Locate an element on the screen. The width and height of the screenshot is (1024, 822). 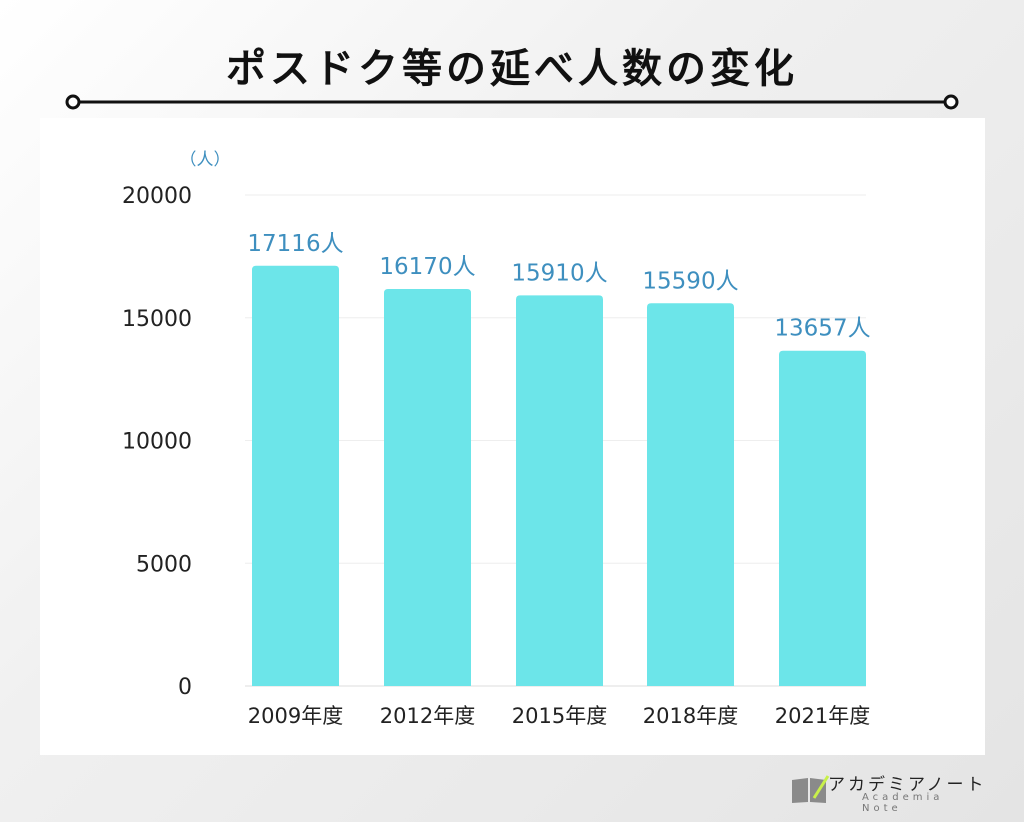
data-label: 17116人 is located at coordinates (295, 244).